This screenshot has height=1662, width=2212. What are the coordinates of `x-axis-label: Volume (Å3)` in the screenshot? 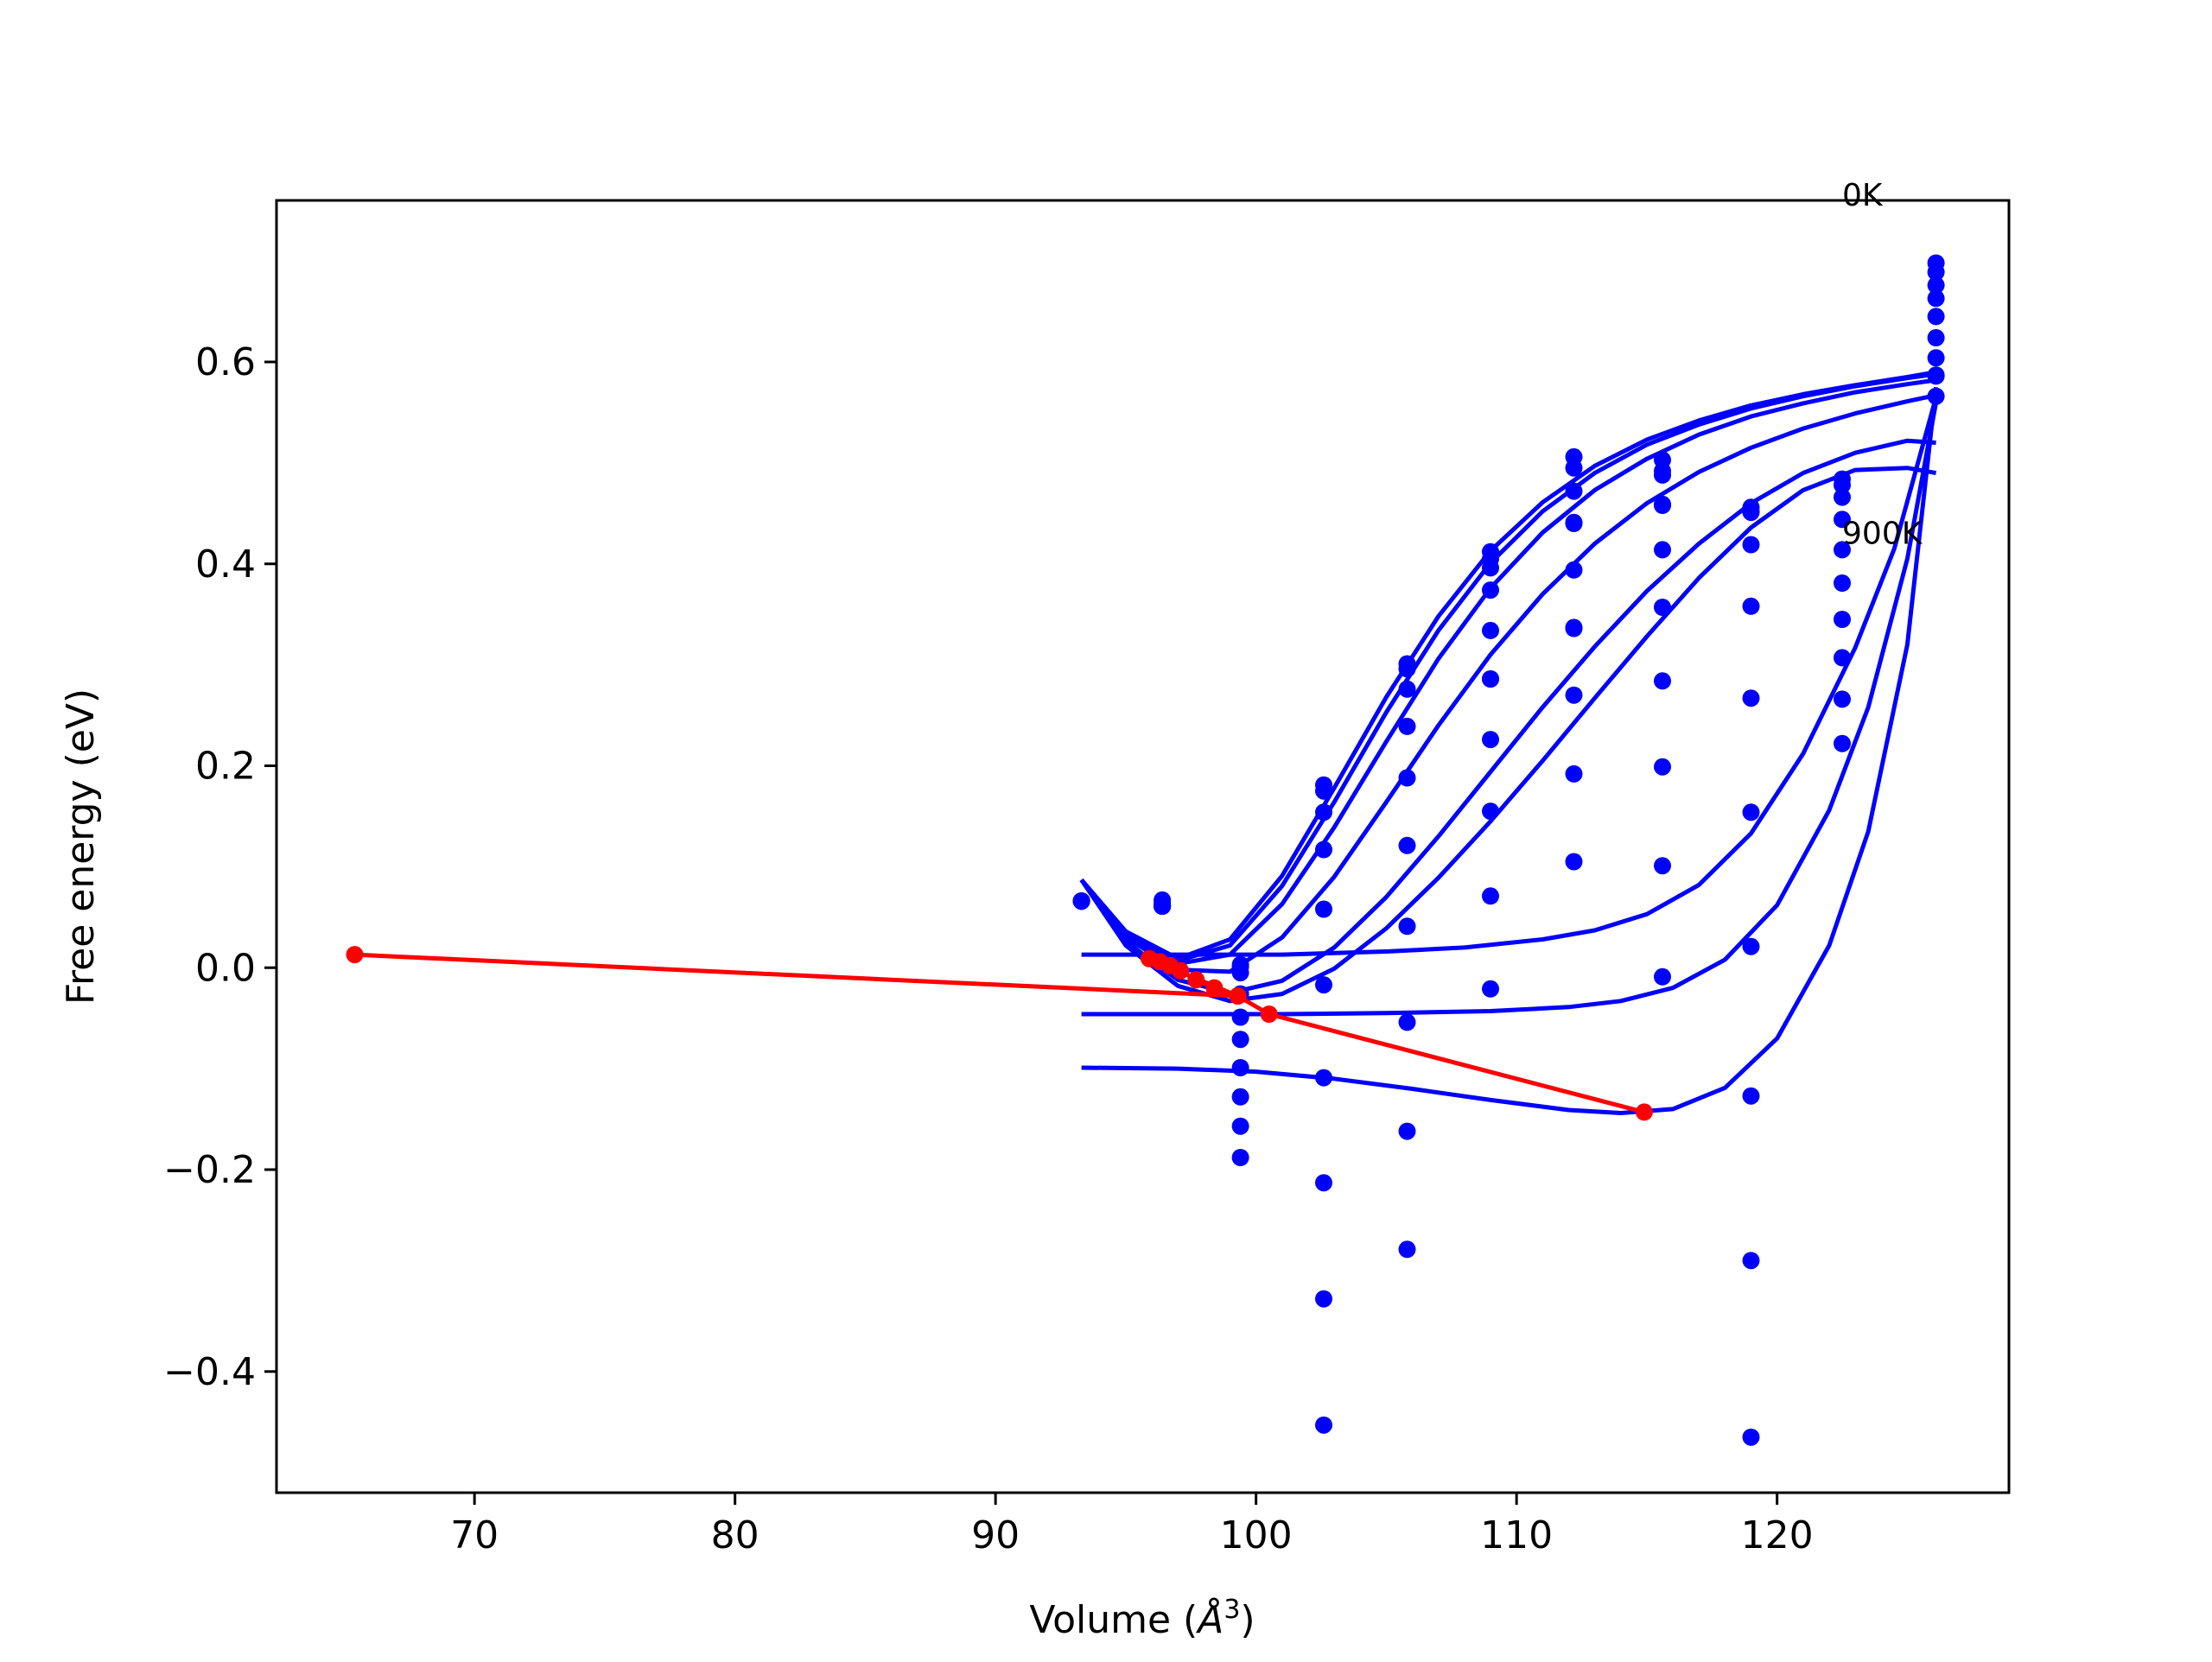 It's located at (1142, 1619).